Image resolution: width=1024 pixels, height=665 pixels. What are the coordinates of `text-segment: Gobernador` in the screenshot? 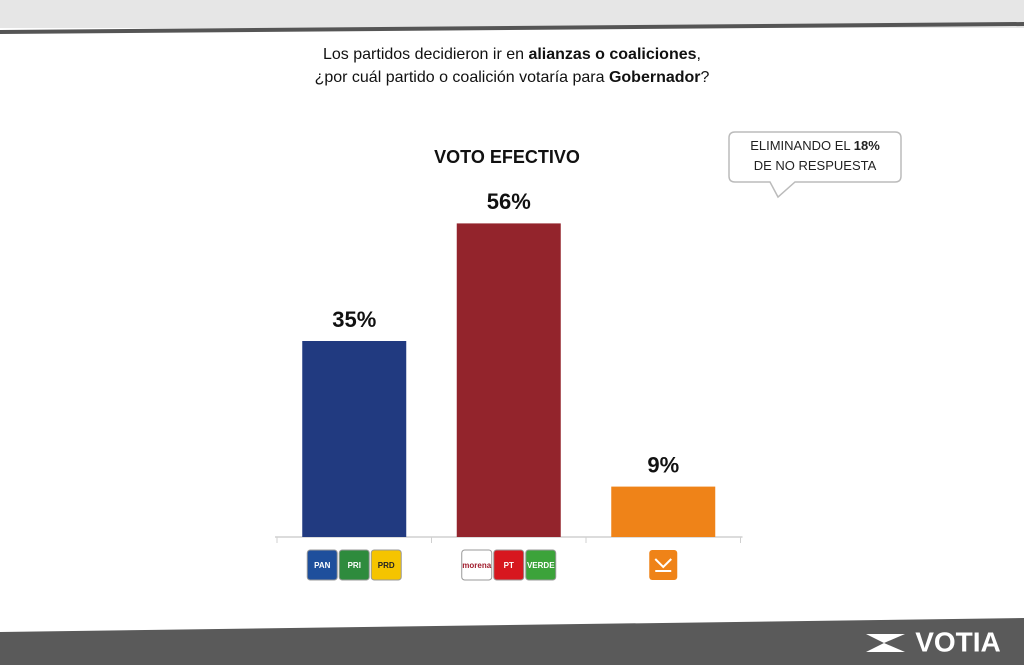 It's located at (655, 77).